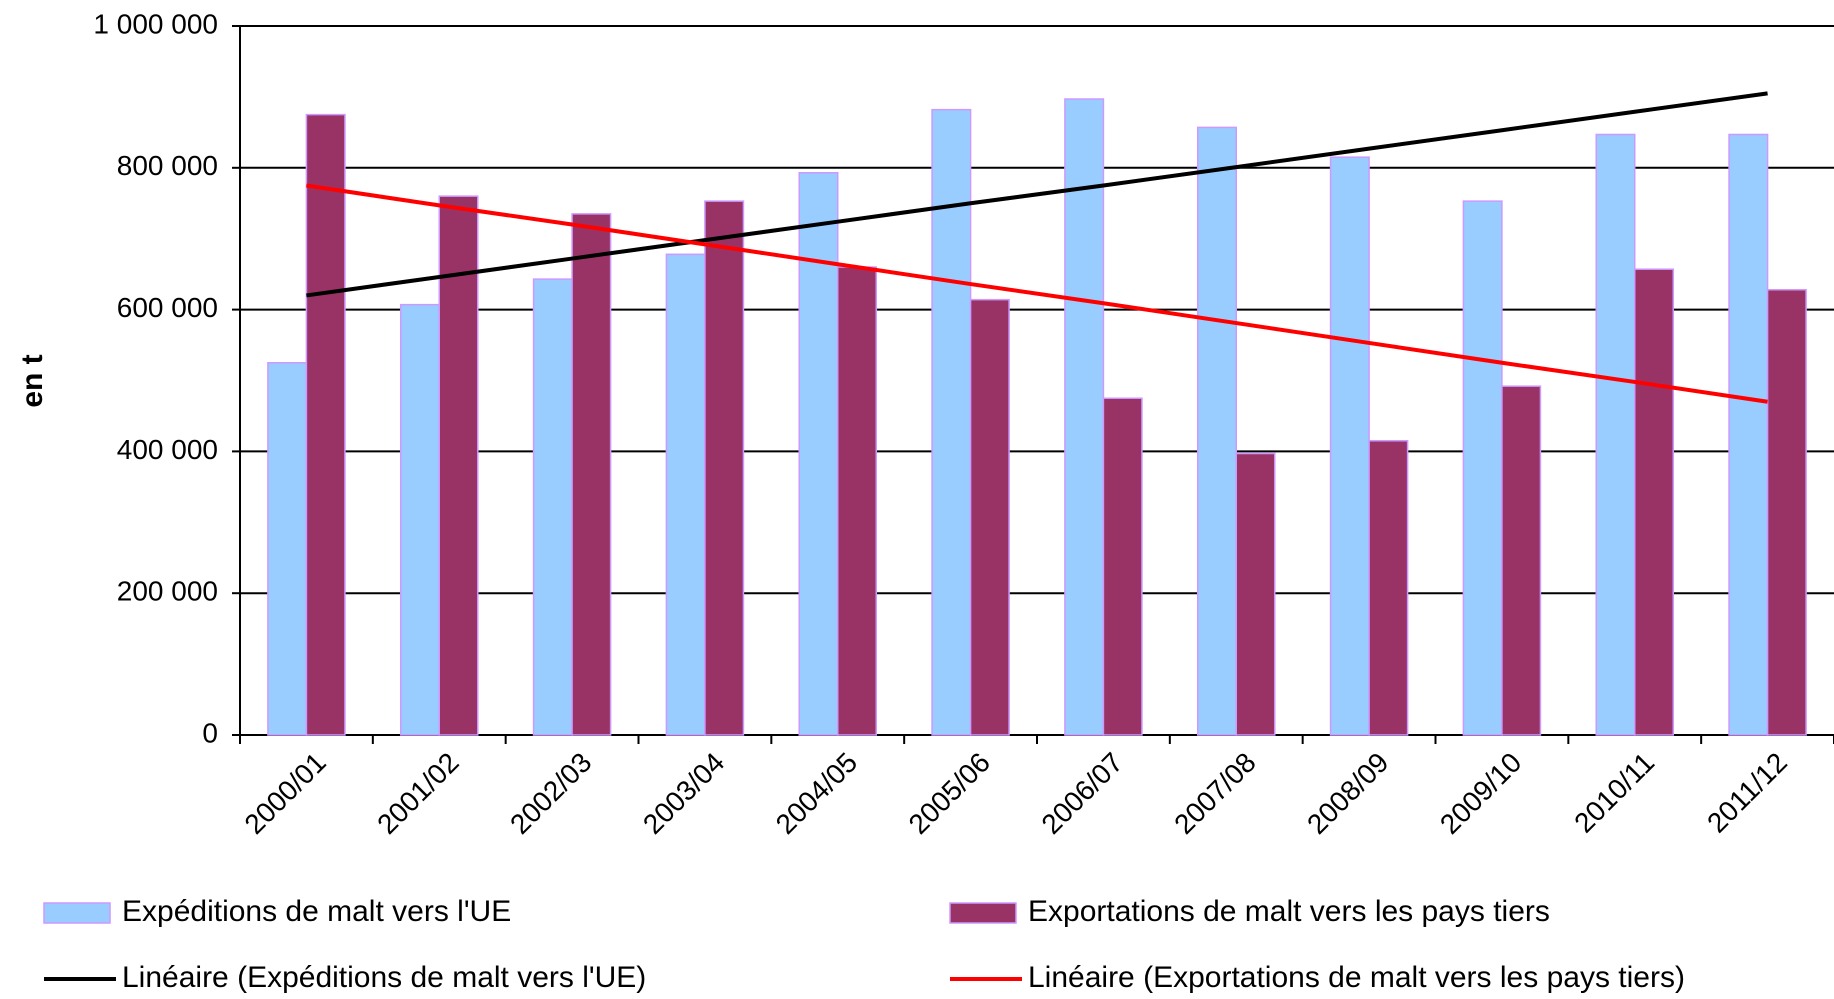 The width and height of the screenshot is (1834, 999). Describe the element at coordinates (167, 307) in the screenshot. I see `y-tick-label: 600 000` at that location.